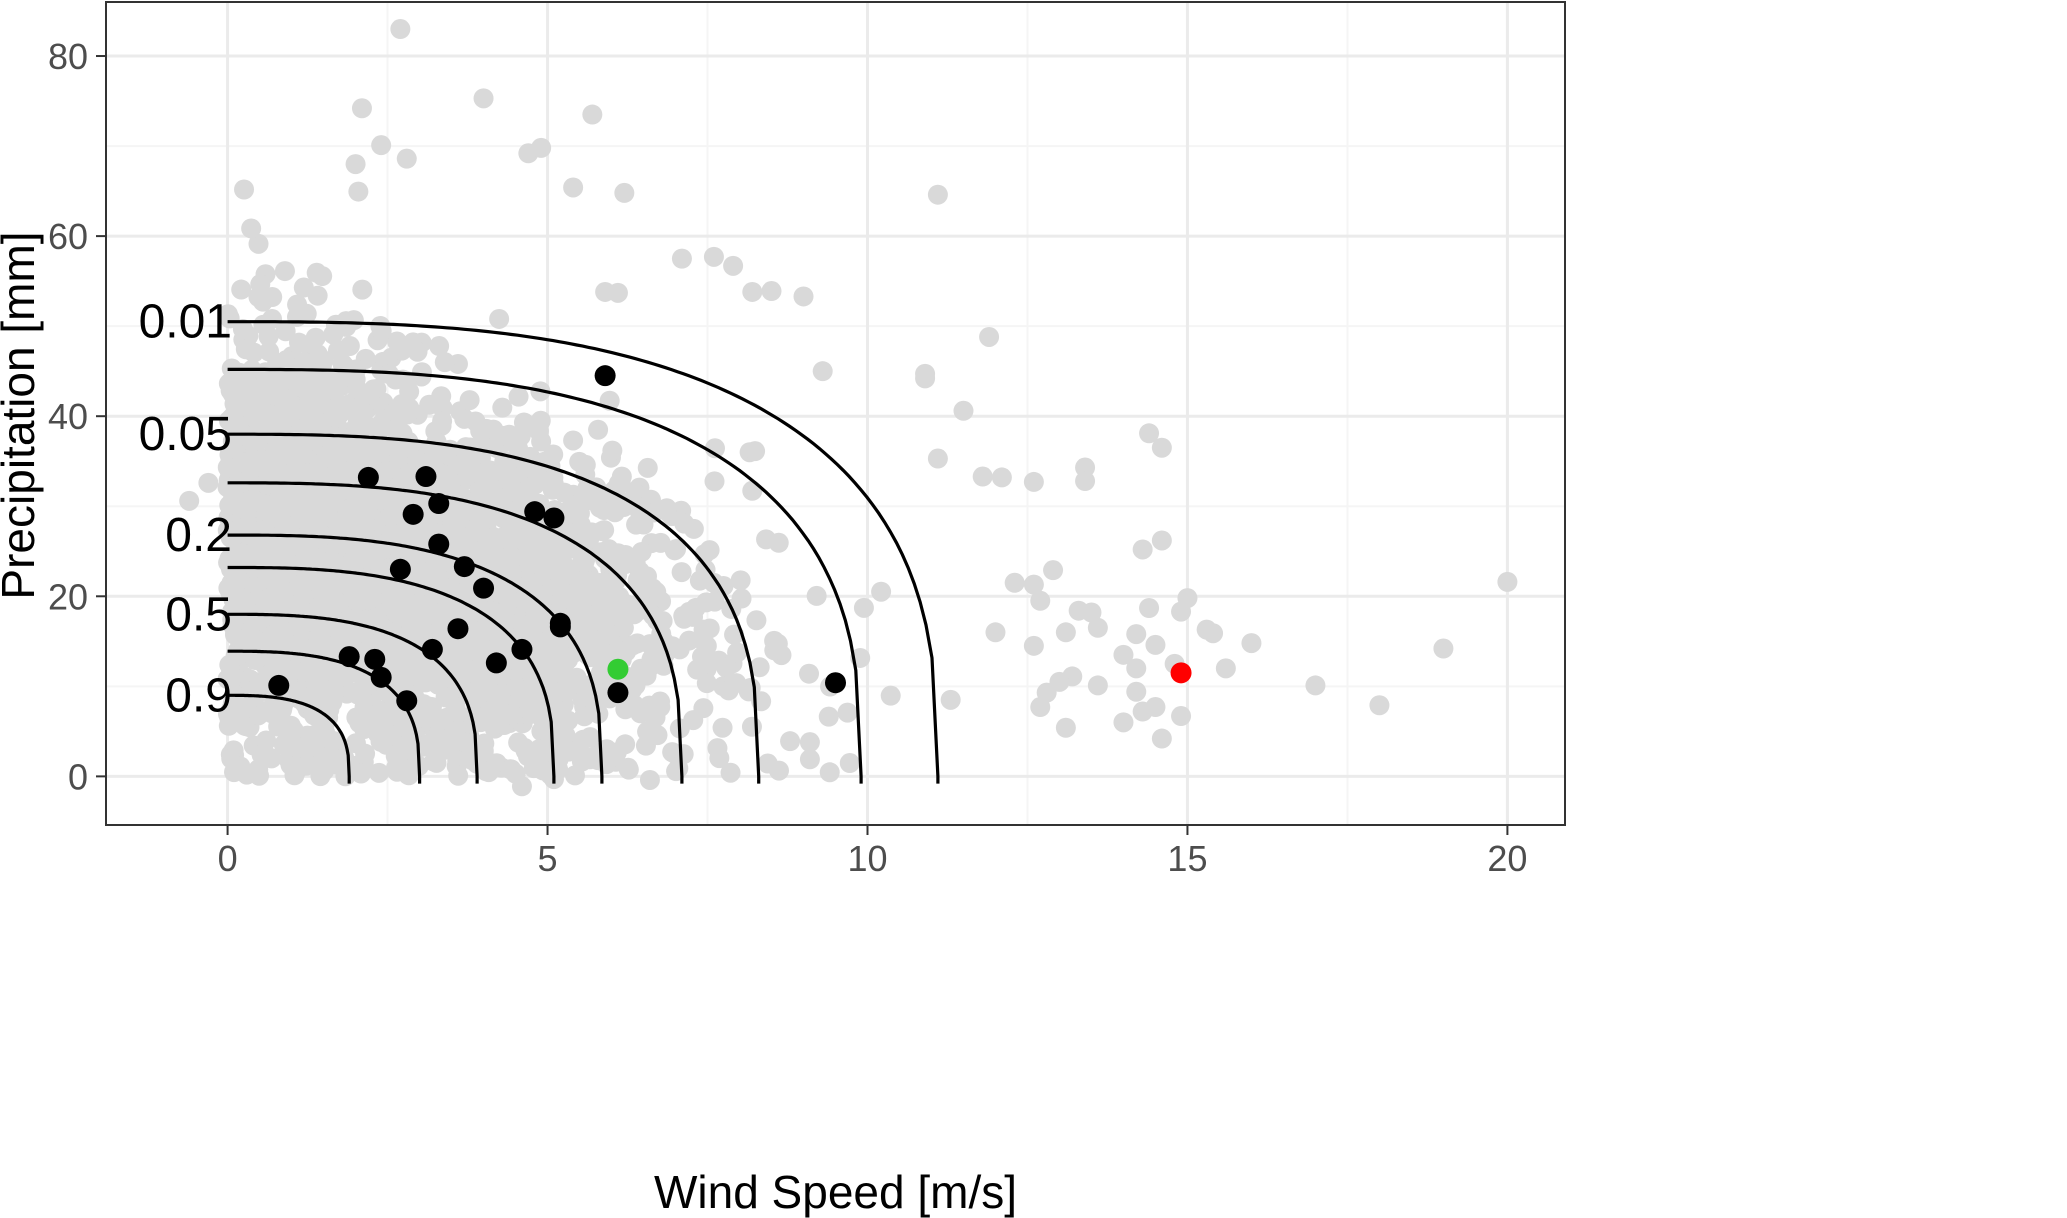  I want to click on y-tick-label: 0, so click(78, 776).